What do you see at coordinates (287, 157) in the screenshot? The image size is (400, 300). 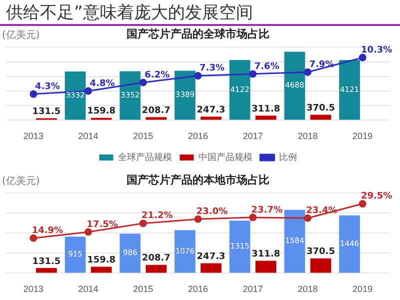 I see `legend-label: 比例` at bounding box center [287, 157].